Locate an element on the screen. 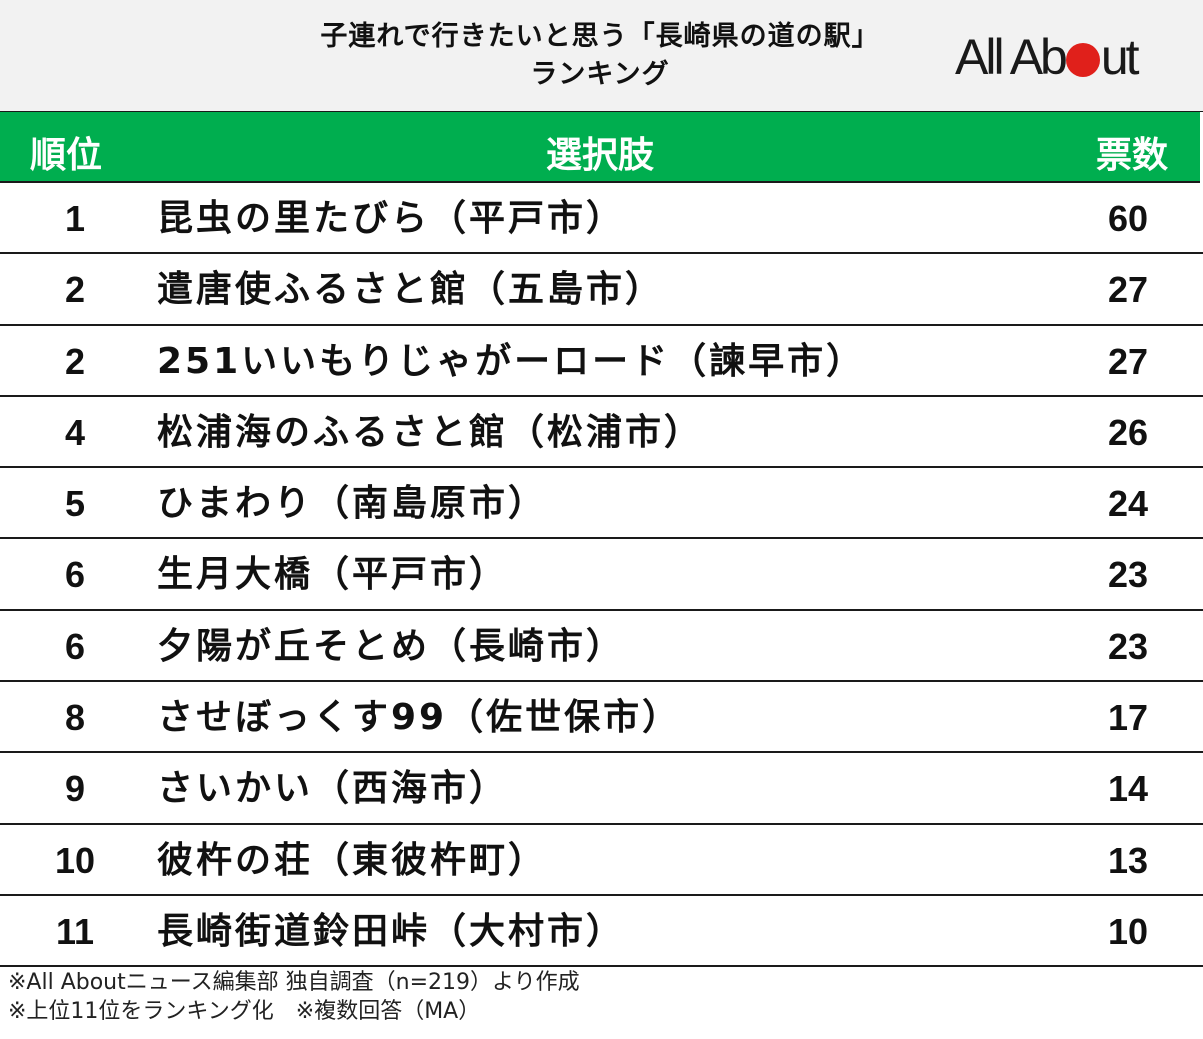 This screenshot has height=1039, width=1203. rank-cell: 9 is located at coordinates (75, 789).